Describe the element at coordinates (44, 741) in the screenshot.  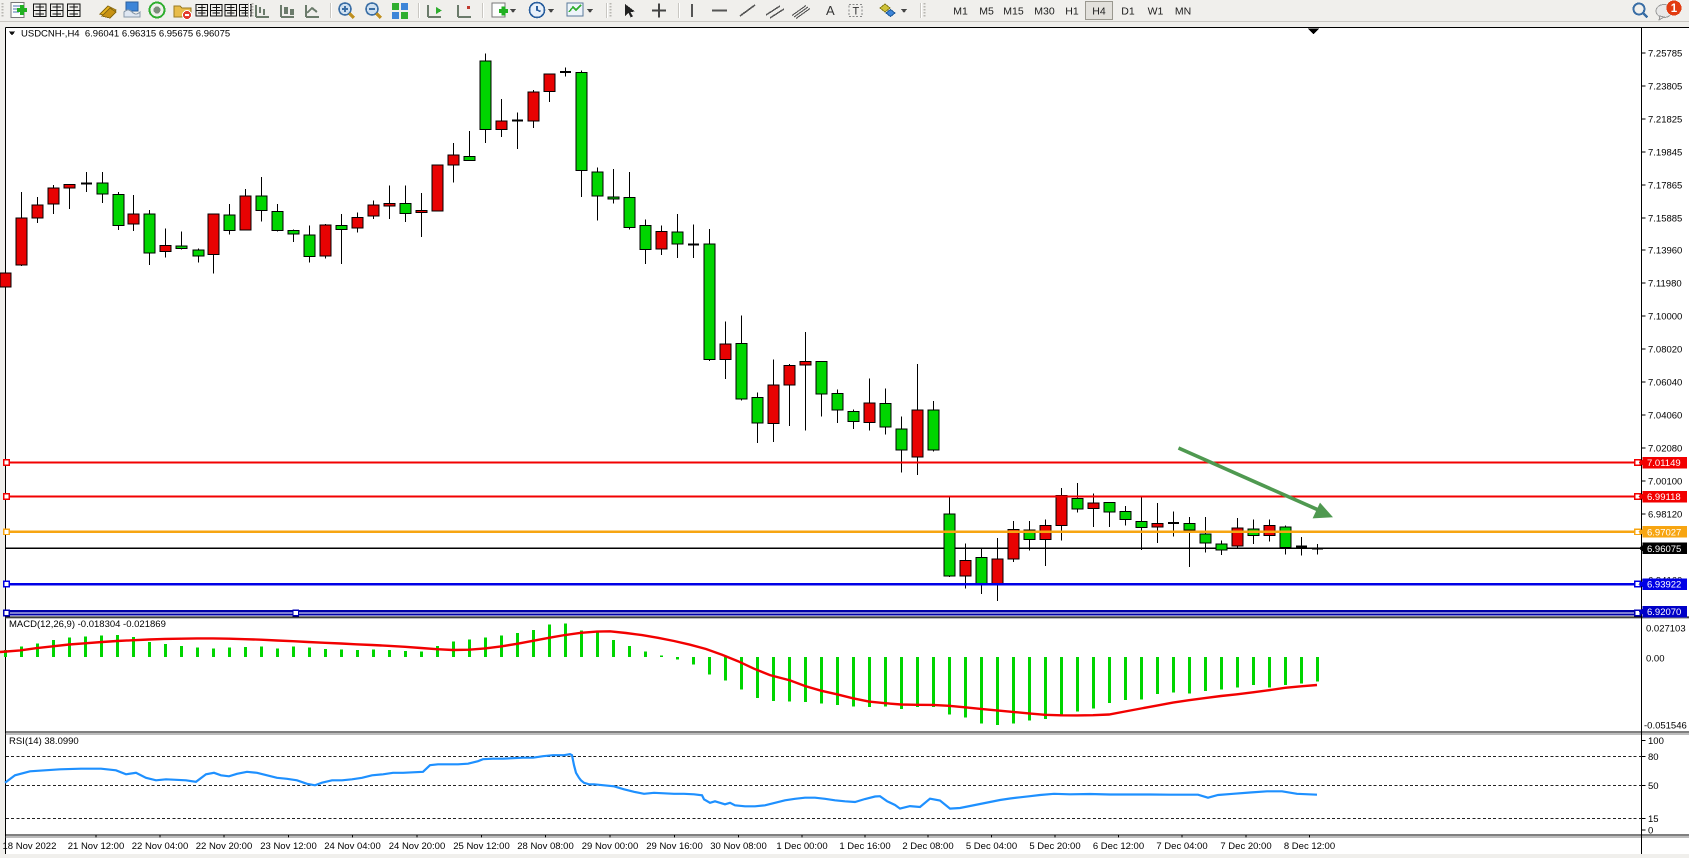
I see `svg-text: RSI(14) 38.0990` at that location.